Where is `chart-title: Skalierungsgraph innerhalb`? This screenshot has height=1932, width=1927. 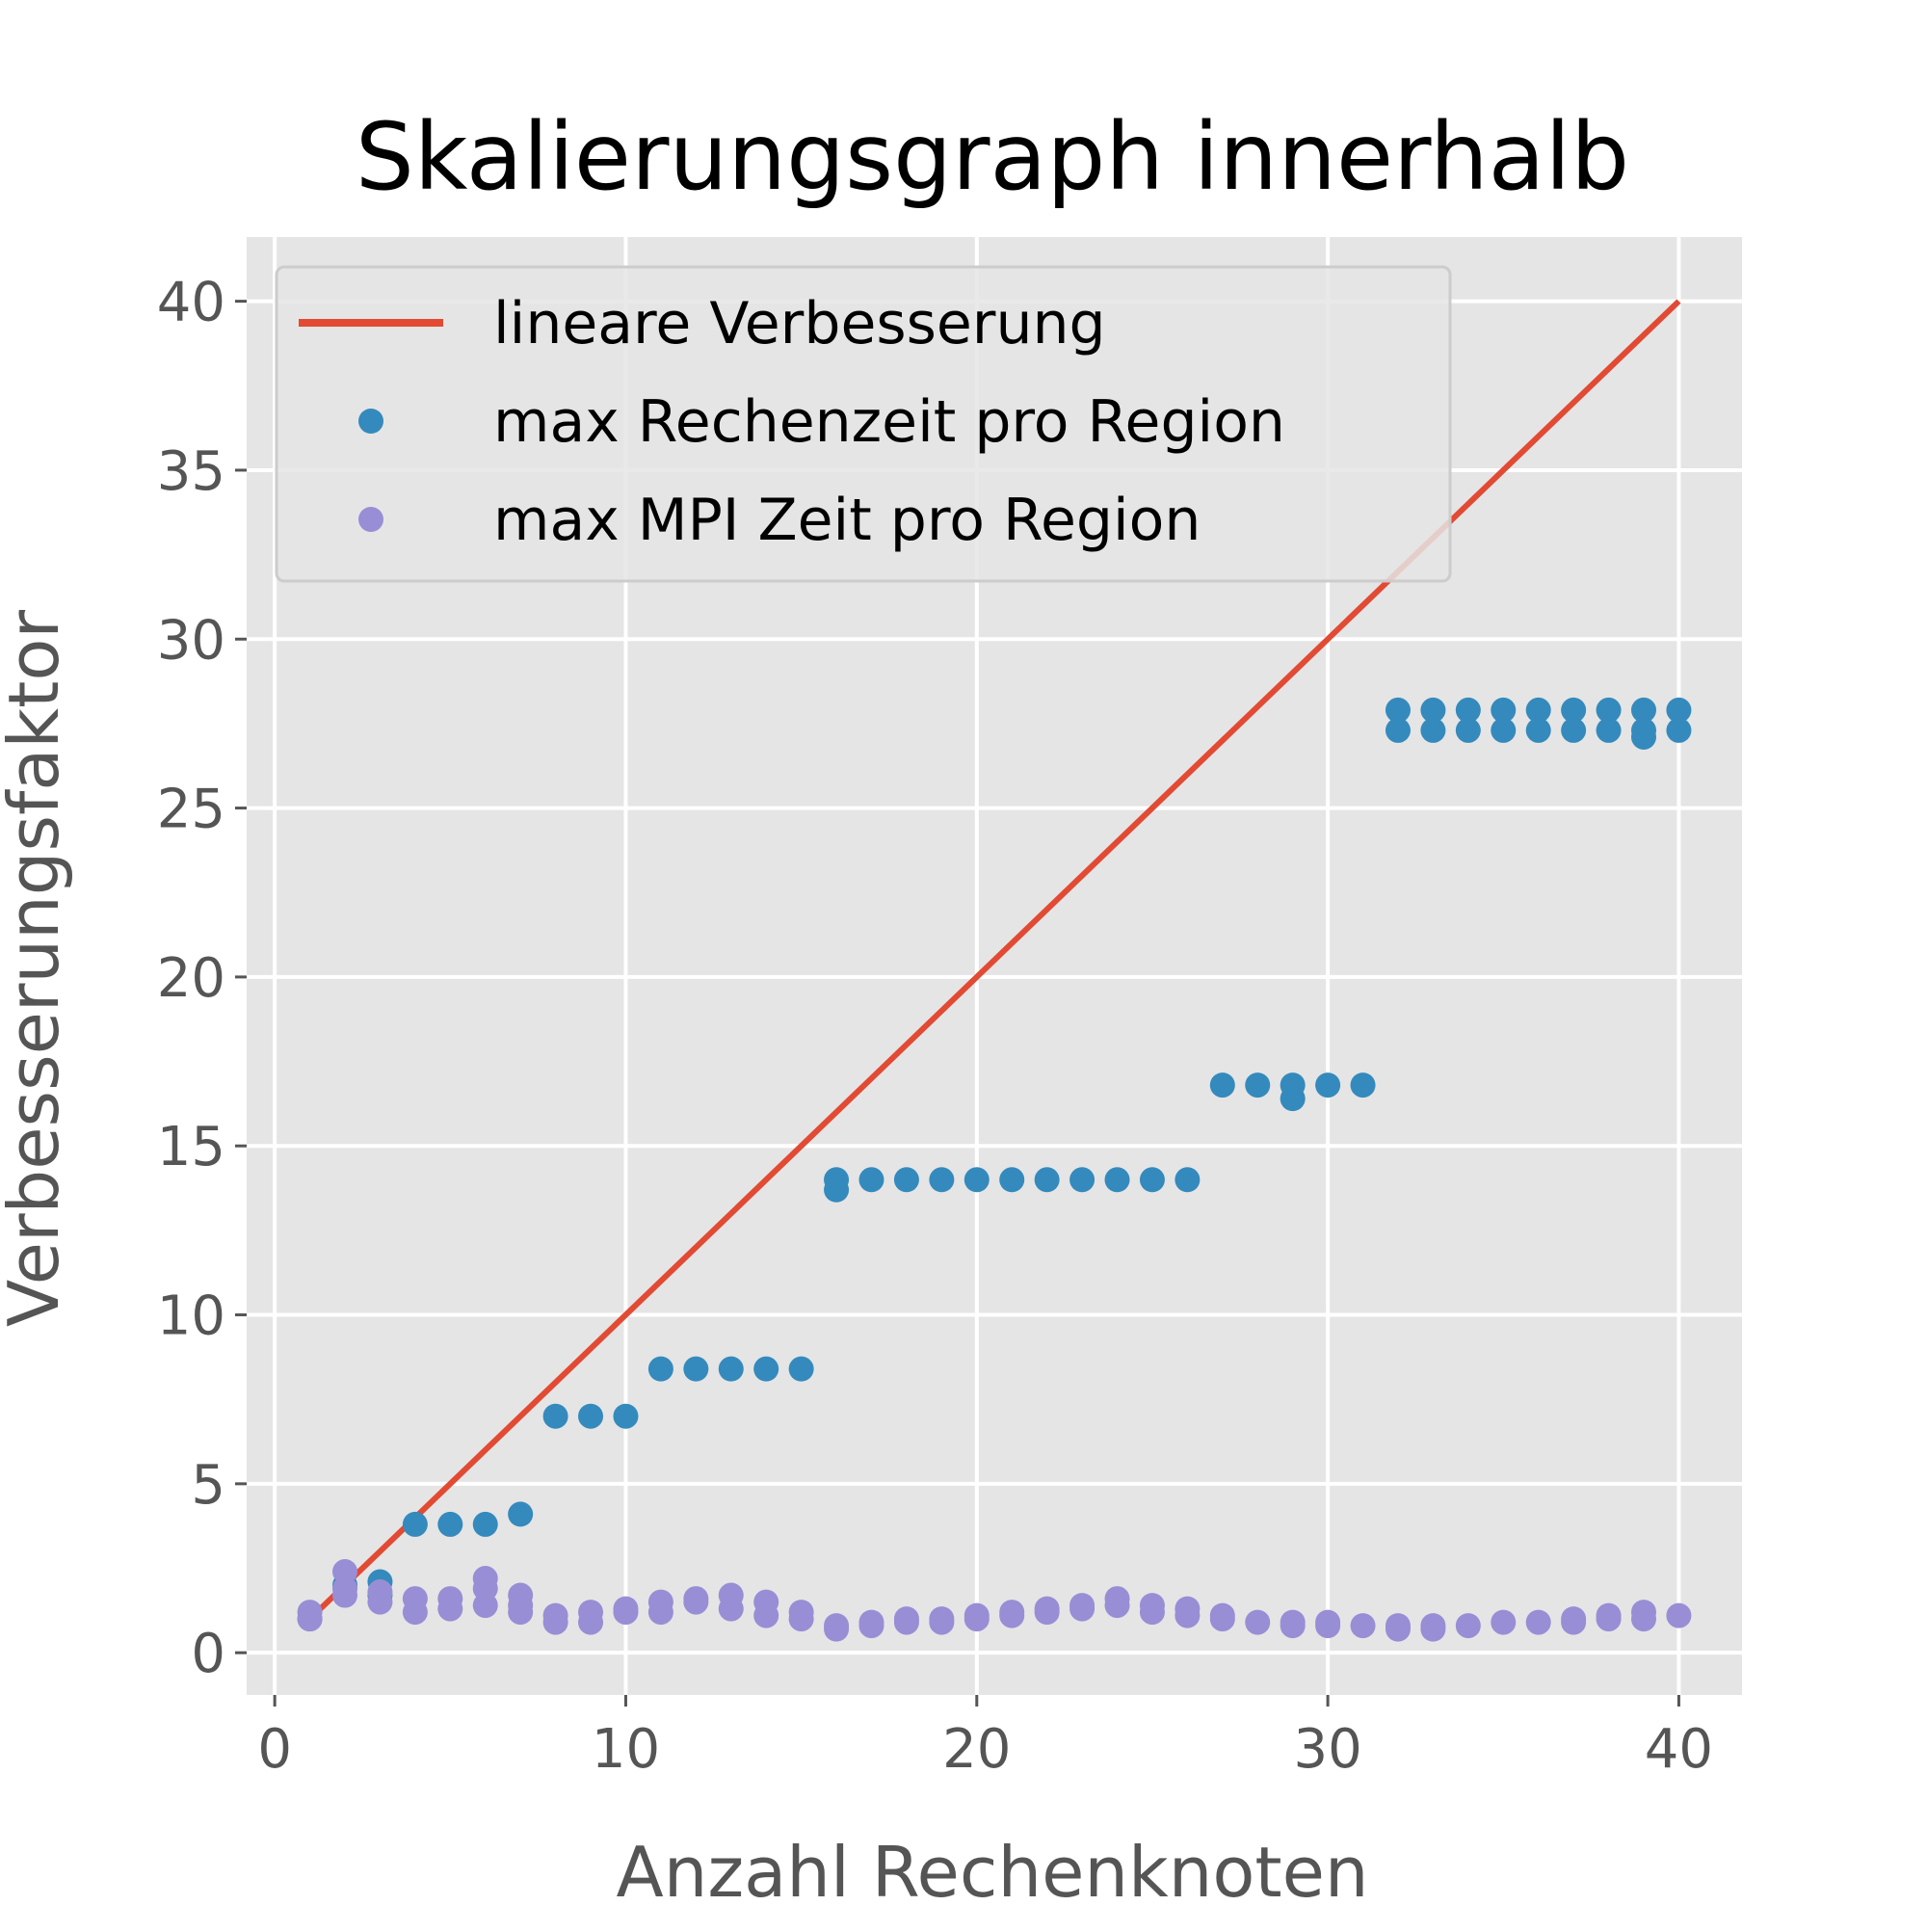
chart-title: Skalierungsgraph innerhalb is located at coordinates (993, 157).